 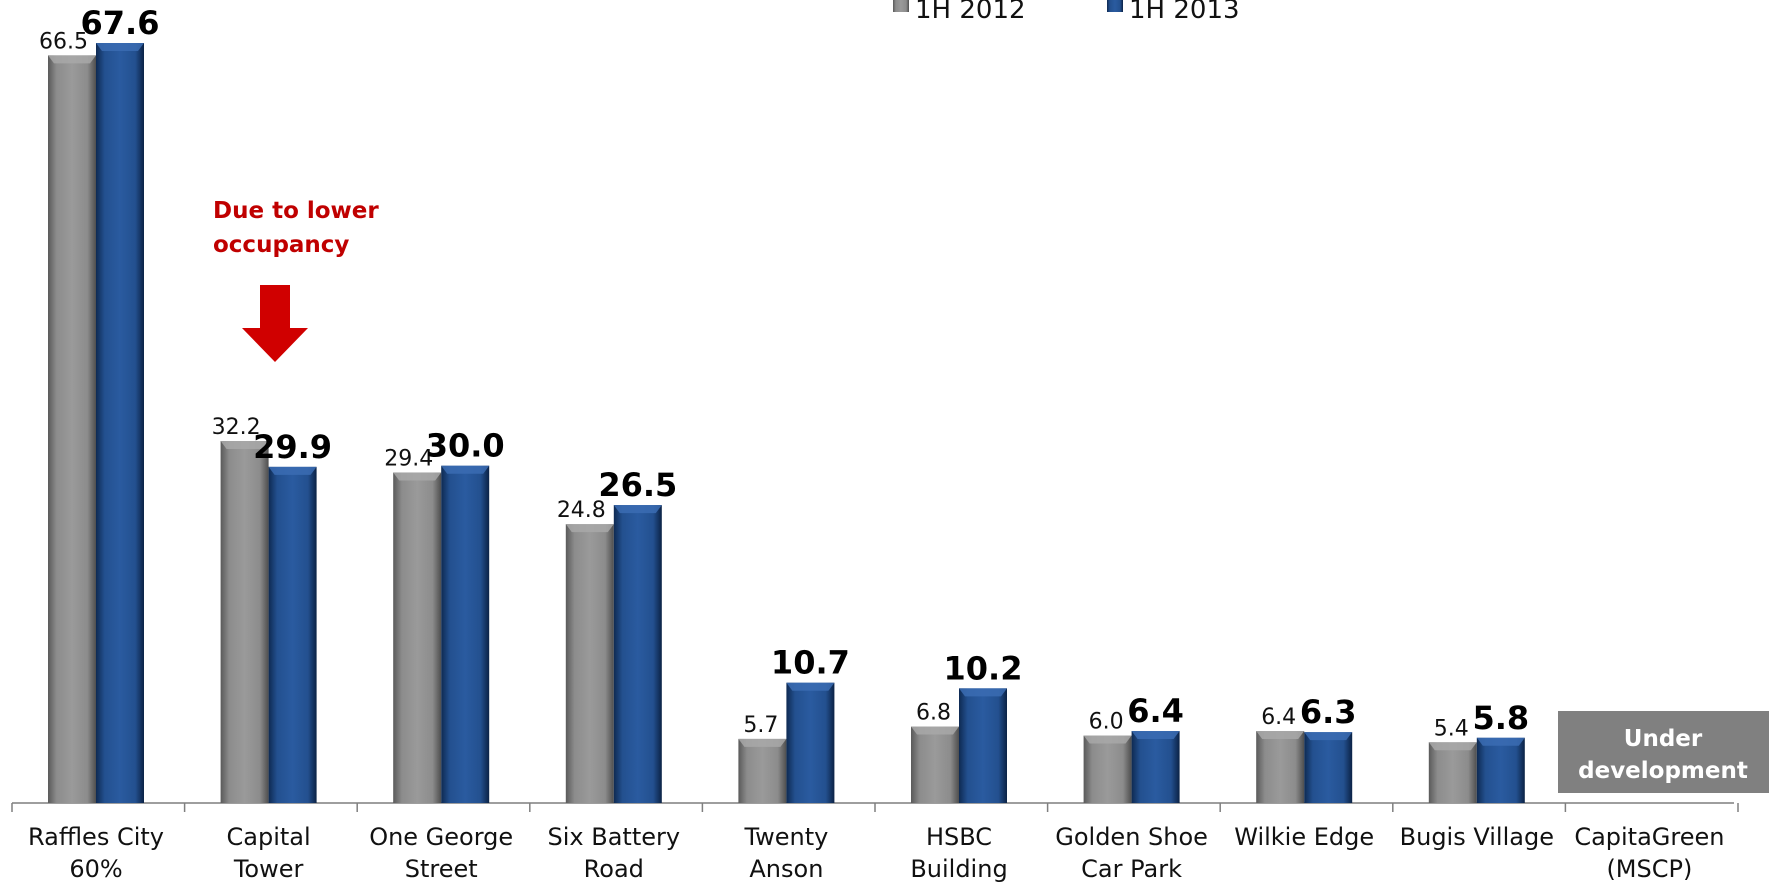 What do you see at coordinates (810, 663) in the screenshot?
I see `value-label-2013: 10.7` at bounding box center [810, 663].